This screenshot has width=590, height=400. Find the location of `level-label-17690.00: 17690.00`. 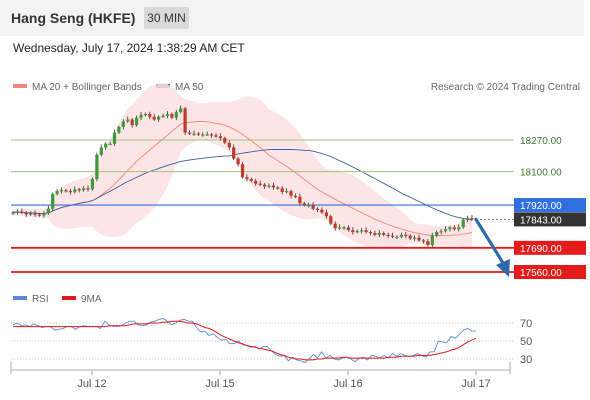

level-label-17690.00: 17690.00 is located at coordinates (541, 249).